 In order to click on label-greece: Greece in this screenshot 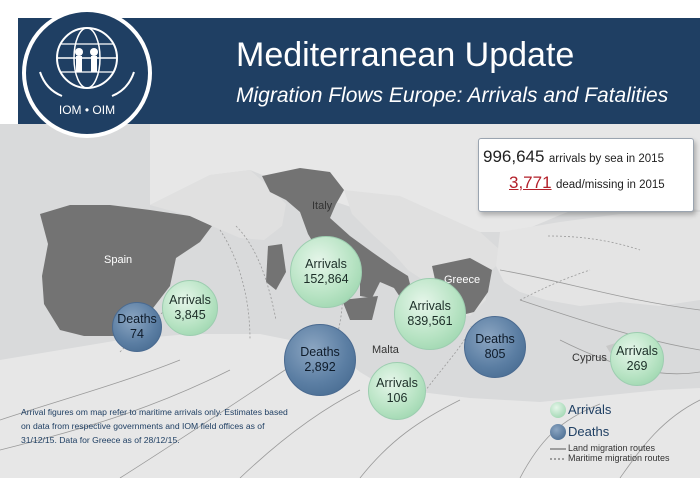, I will do `click(462, 280)`.